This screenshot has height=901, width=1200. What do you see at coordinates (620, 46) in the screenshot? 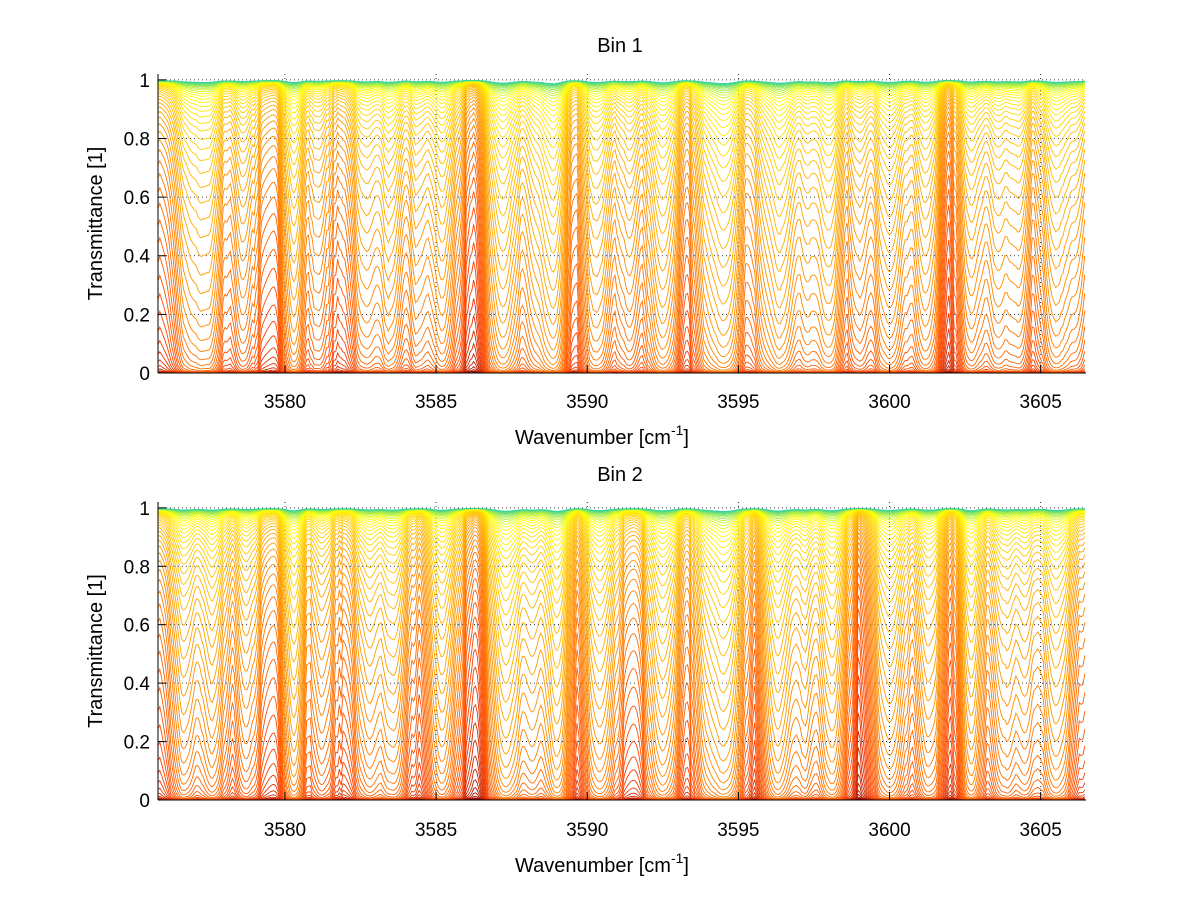
I see `chart-title: Bin 1` at bounding box center [620, 46].